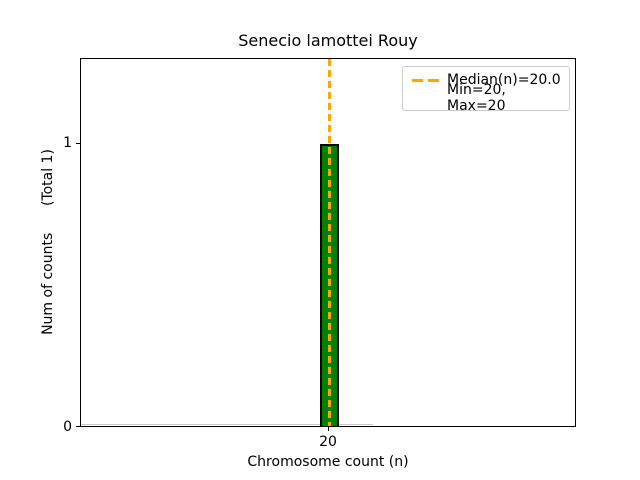 The width and height of the screenshot is (640, 480). What do you see at coordinates (504, 80) in the screenshot?
I see `legend-label-median: Median(n)=20.0` at bounding box center [504, 80].